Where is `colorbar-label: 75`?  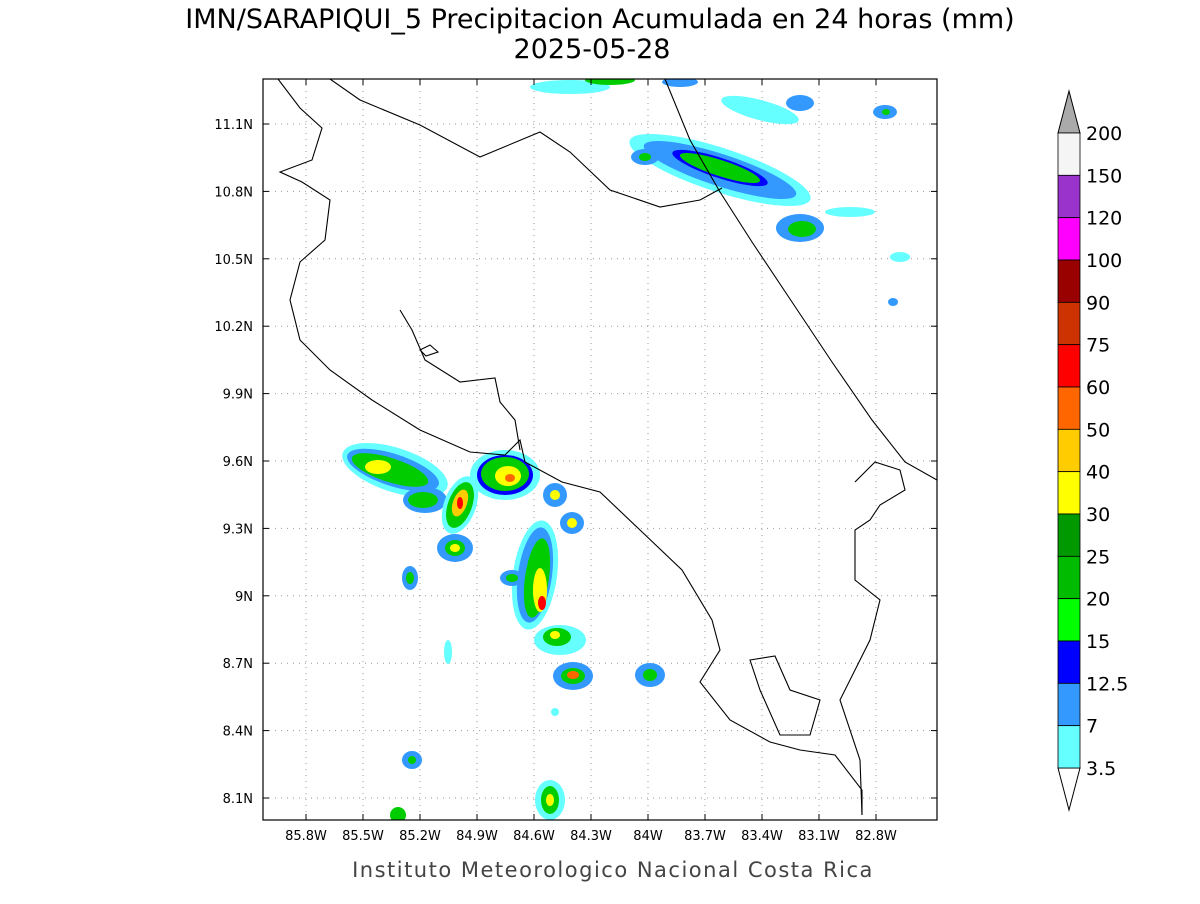
colorbar-label: 75 is located at coordinates (1098, 346).